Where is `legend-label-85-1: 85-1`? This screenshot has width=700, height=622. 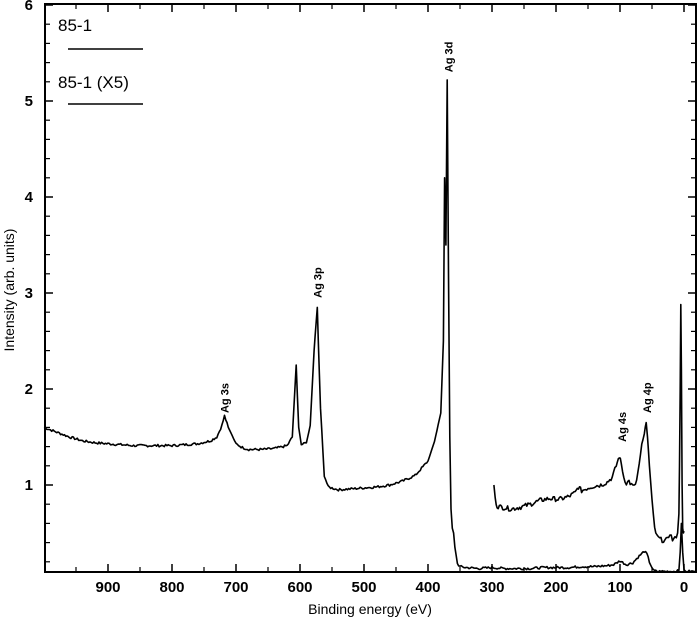 legend-label-85-1: 85-1 is located at coordinates (75, 25).